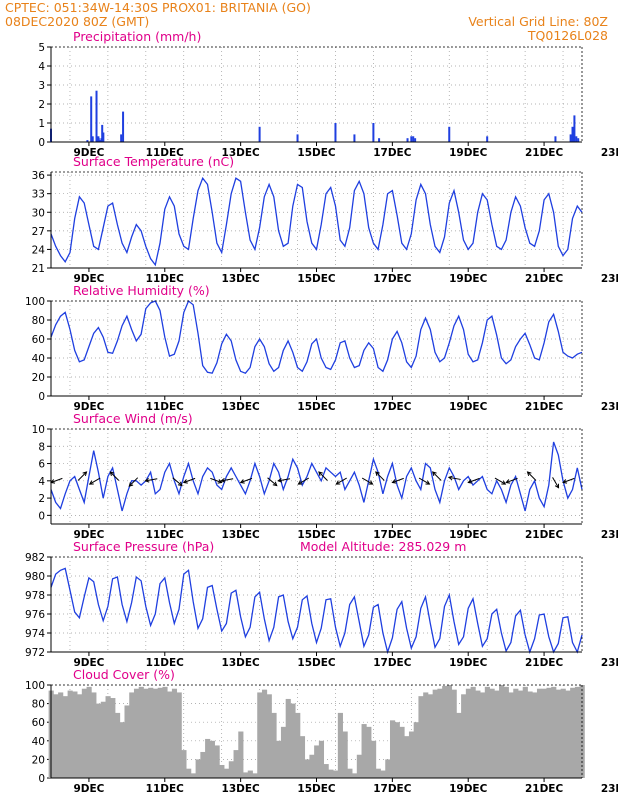 The image size is (618, 800). Describe the element at coordinates (316, 476) in the screenshot. I see `series-line` at that location.